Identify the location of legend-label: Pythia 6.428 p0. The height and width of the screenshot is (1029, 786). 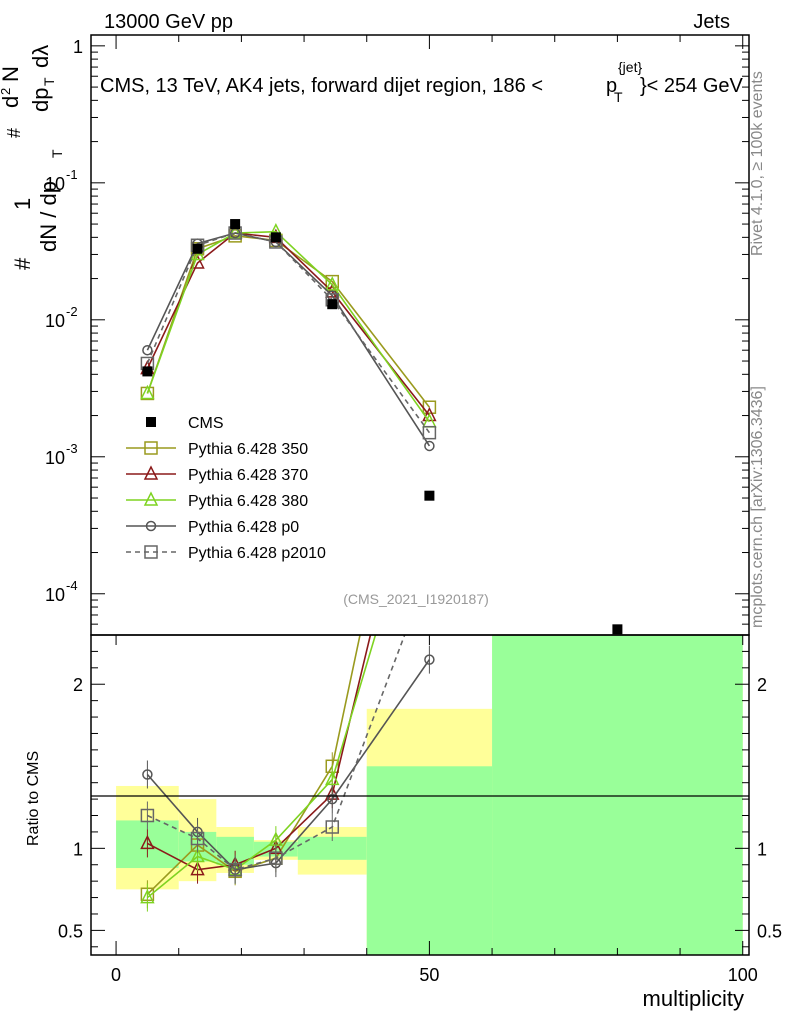
(243, 527).